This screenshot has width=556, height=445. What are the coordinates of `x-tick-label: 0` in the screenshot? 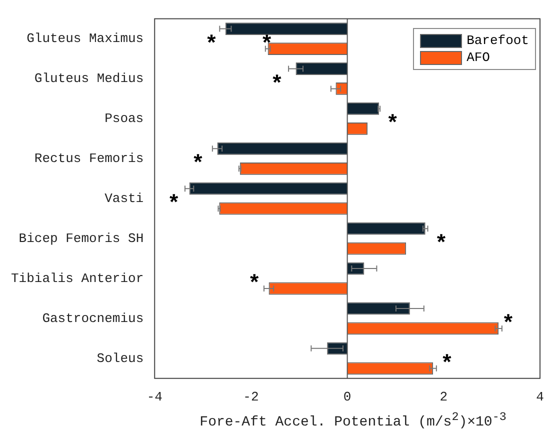 It's located at (347, 397).